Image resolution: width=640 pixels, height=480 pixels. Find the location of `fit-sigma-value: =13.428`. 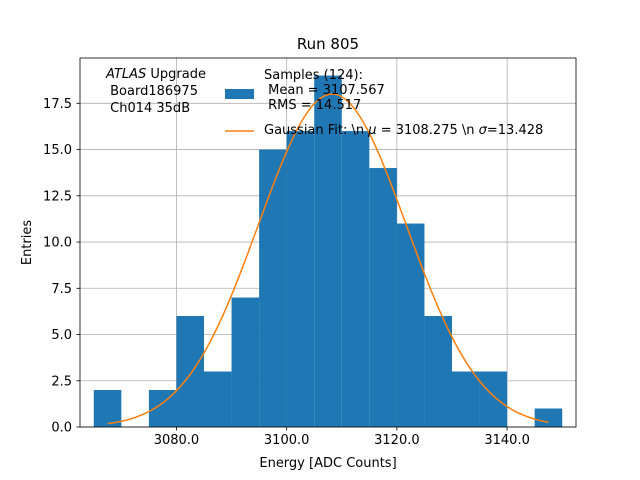

fit-sigma-value: =13.428 is located at coordinates (515, 130).